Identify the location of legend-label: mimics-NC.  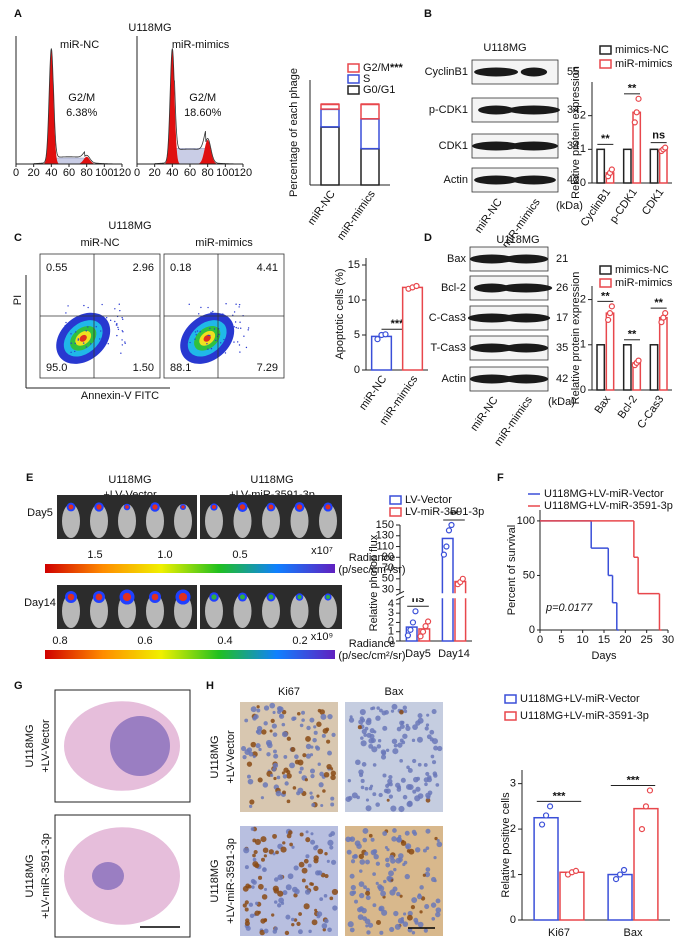
(642, 50).